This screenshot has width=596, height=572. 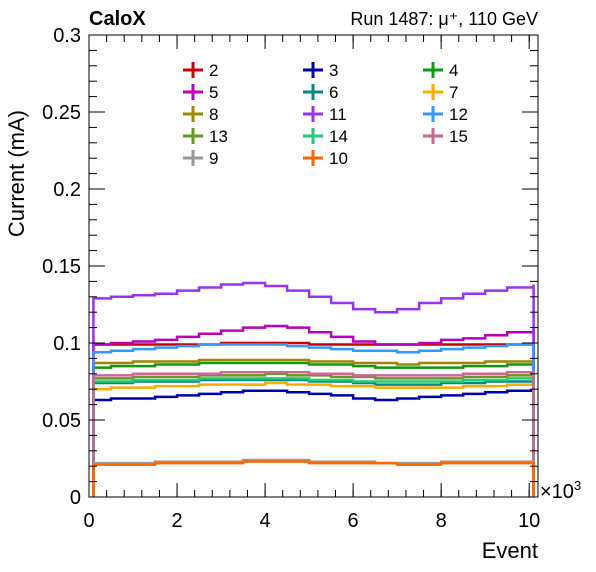 What do you see at coordinates (213, 158) in the screenshot?
I see `legend-label: 9` at bounding box center [213, 158].